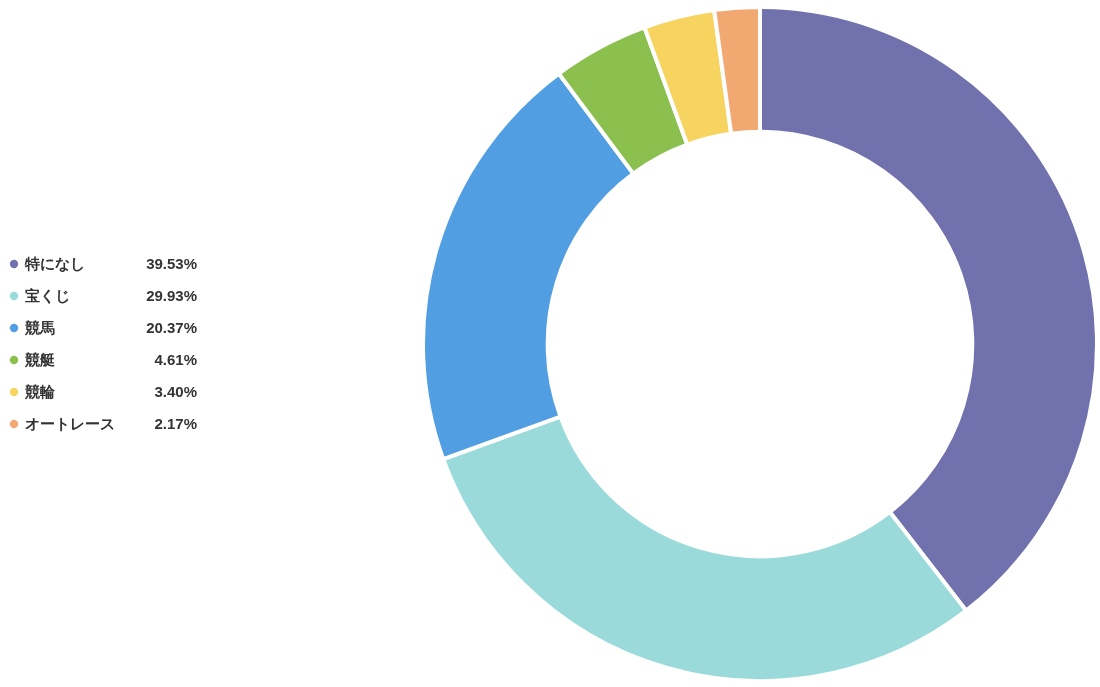 Image resolution: width=1100 pixels, height=687 pixels. I want to click on legend-label: 競輪, so click(40, 391).